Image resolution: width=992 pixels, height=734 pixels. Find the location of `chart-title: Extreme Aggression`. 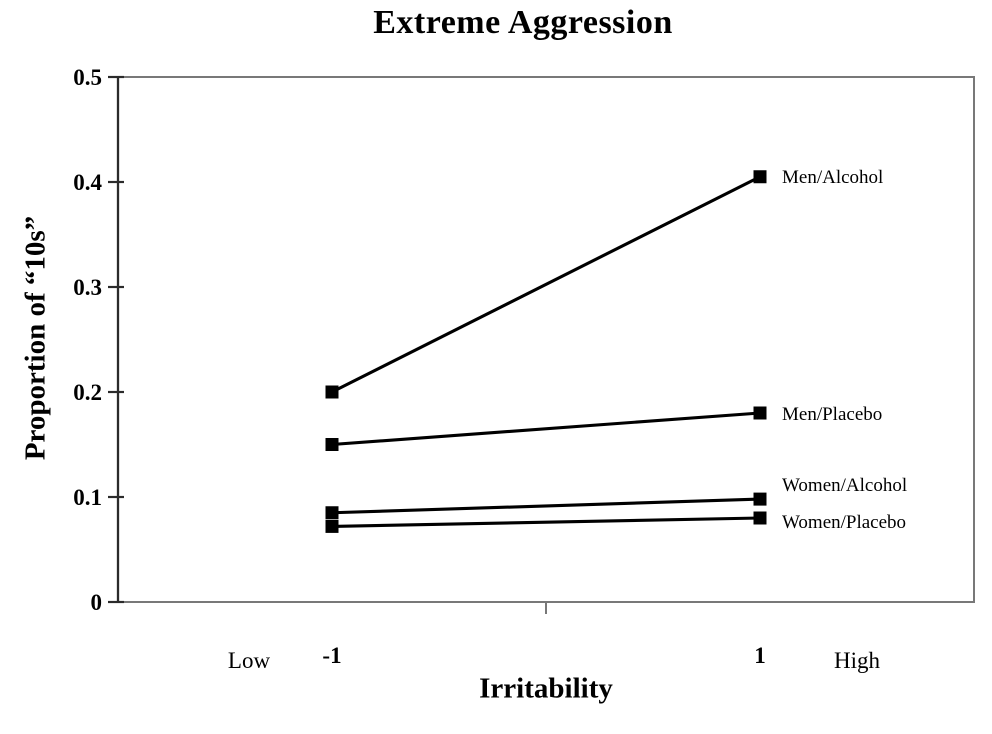

chart-title: Extreme Aggression is located at coordinates (523, 22).